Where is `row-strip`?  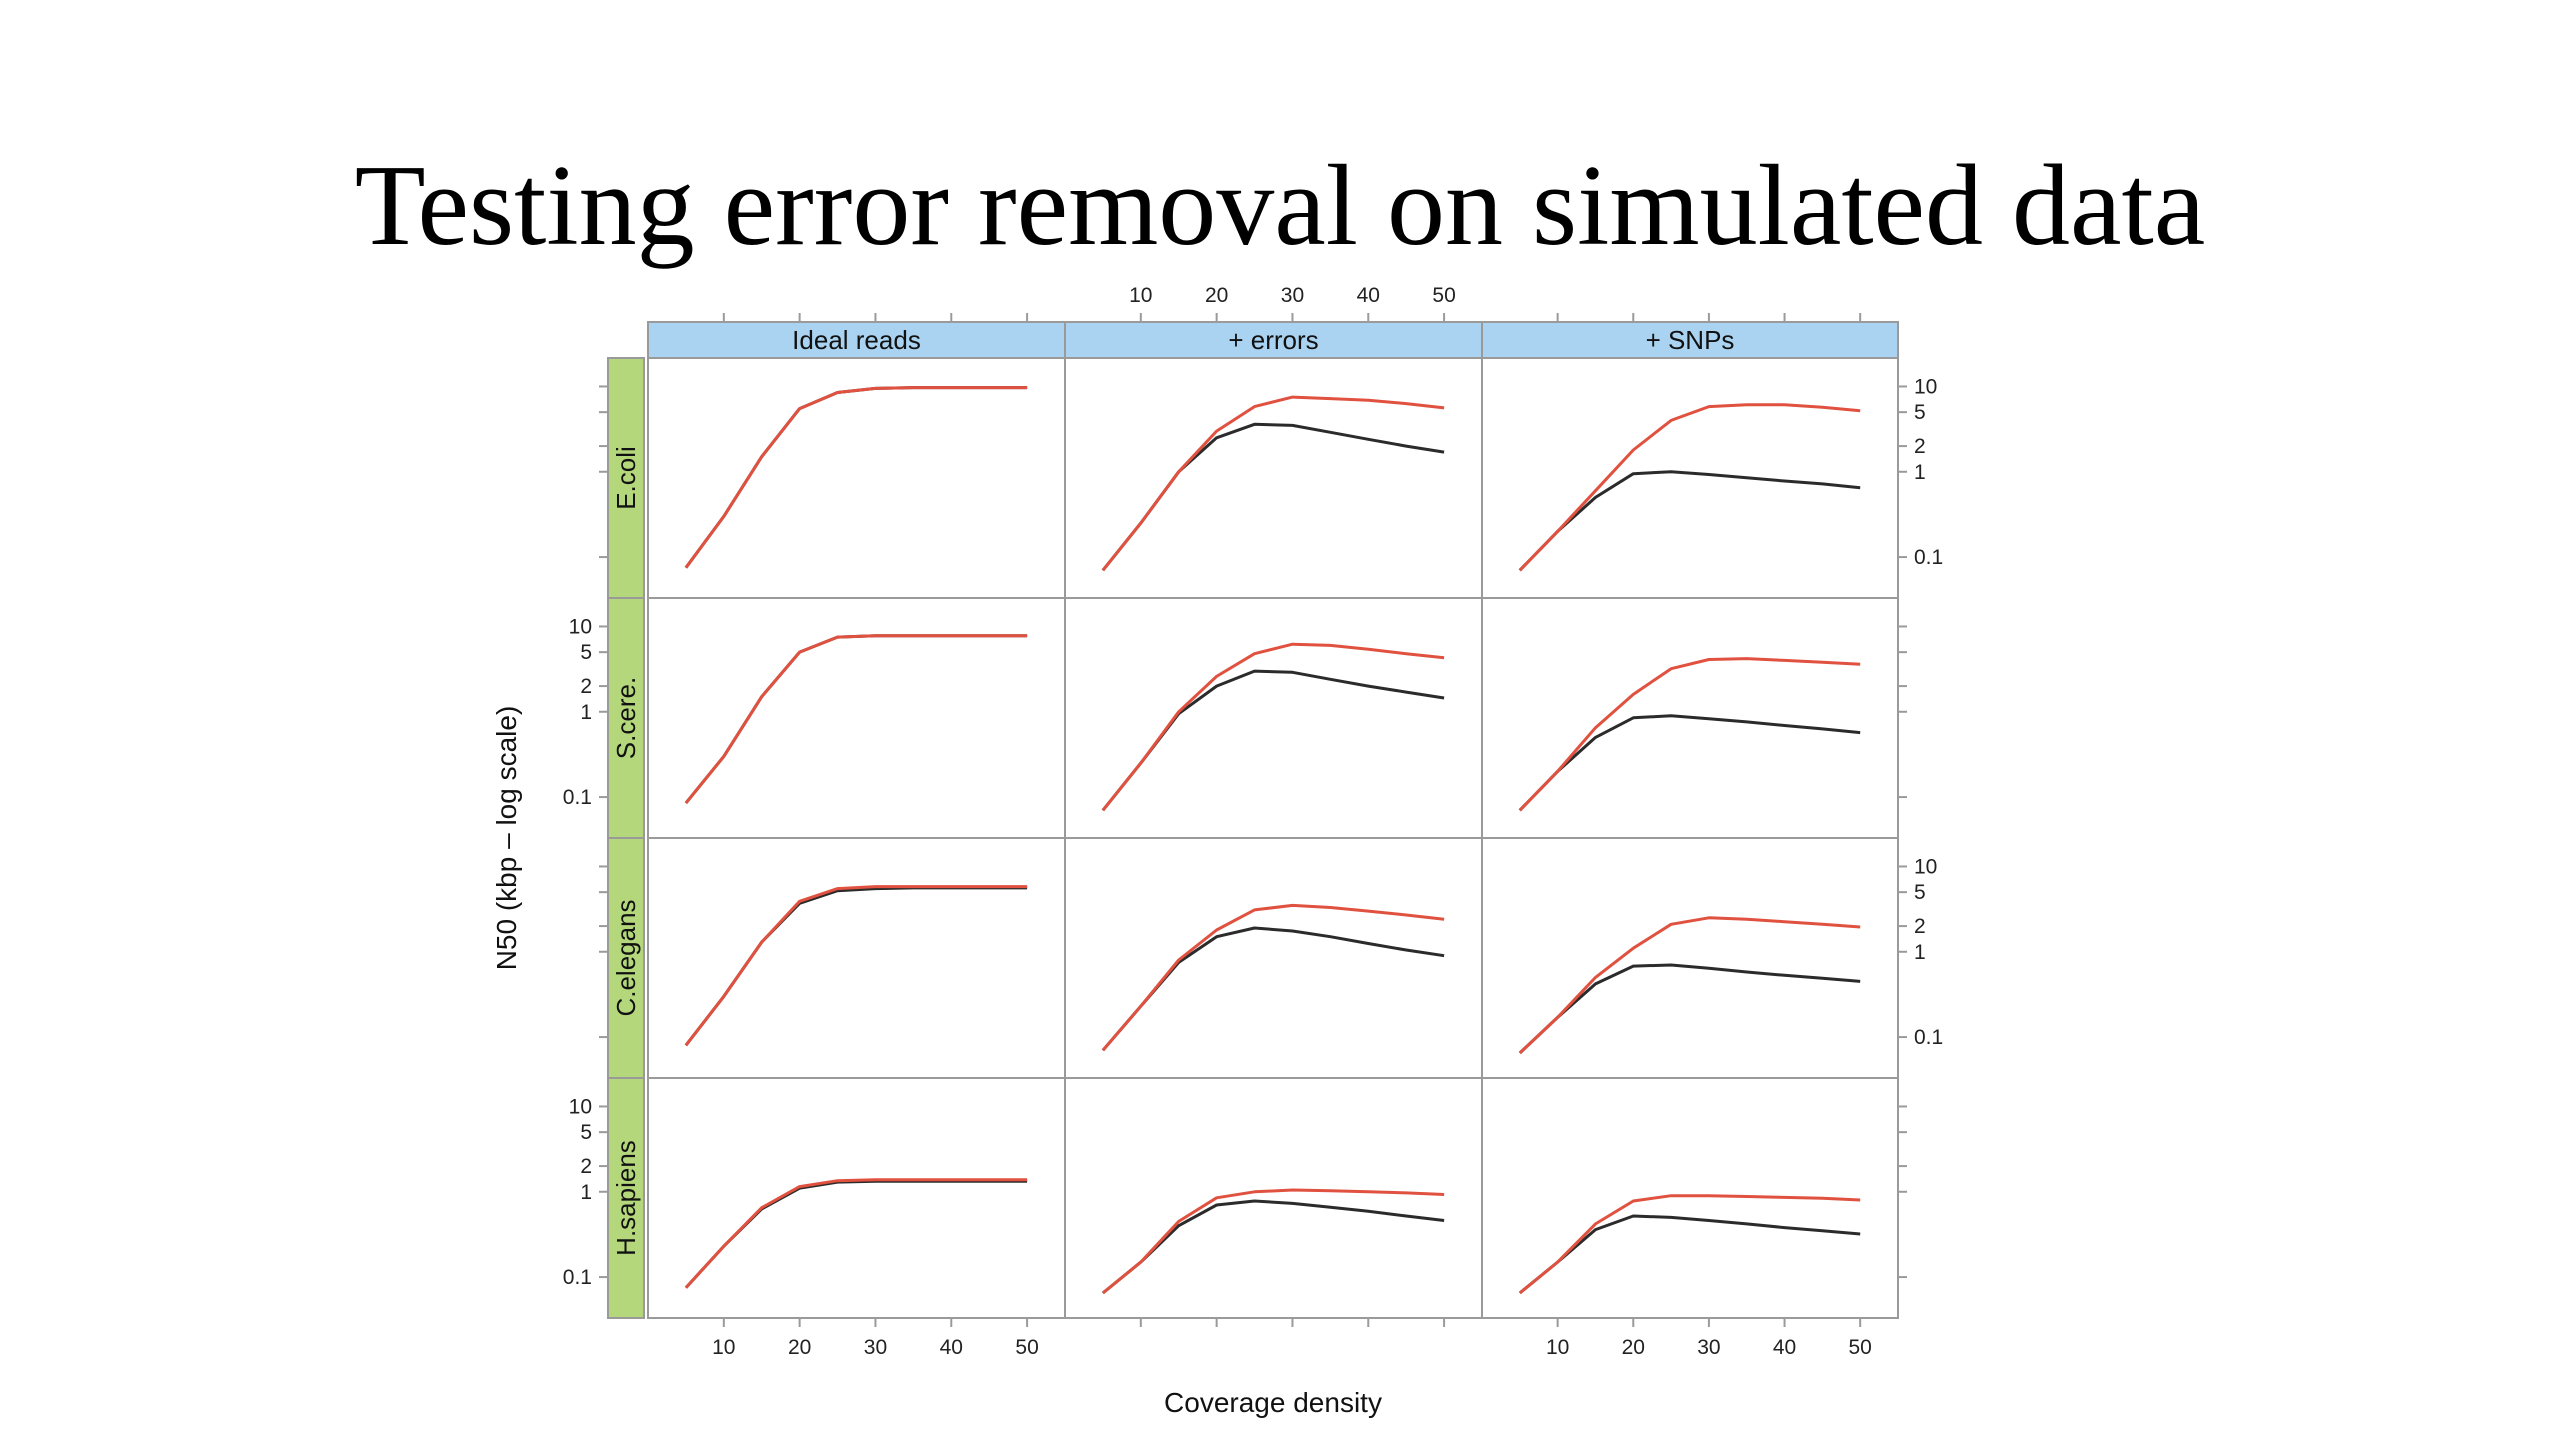 row-strip is located at coordinates (626, 1198).